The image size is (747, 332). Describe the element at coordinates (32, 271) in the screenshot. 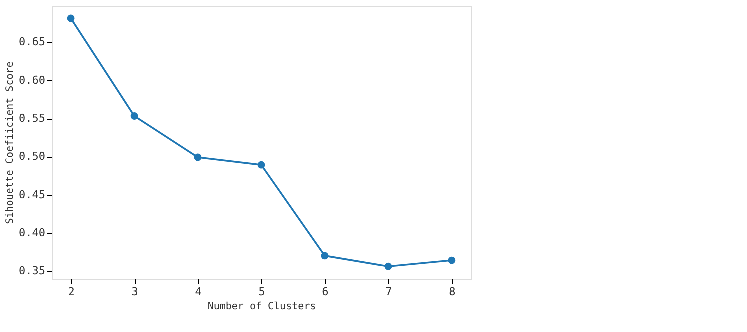

I see `y-tick-label: 0.35` at that location.